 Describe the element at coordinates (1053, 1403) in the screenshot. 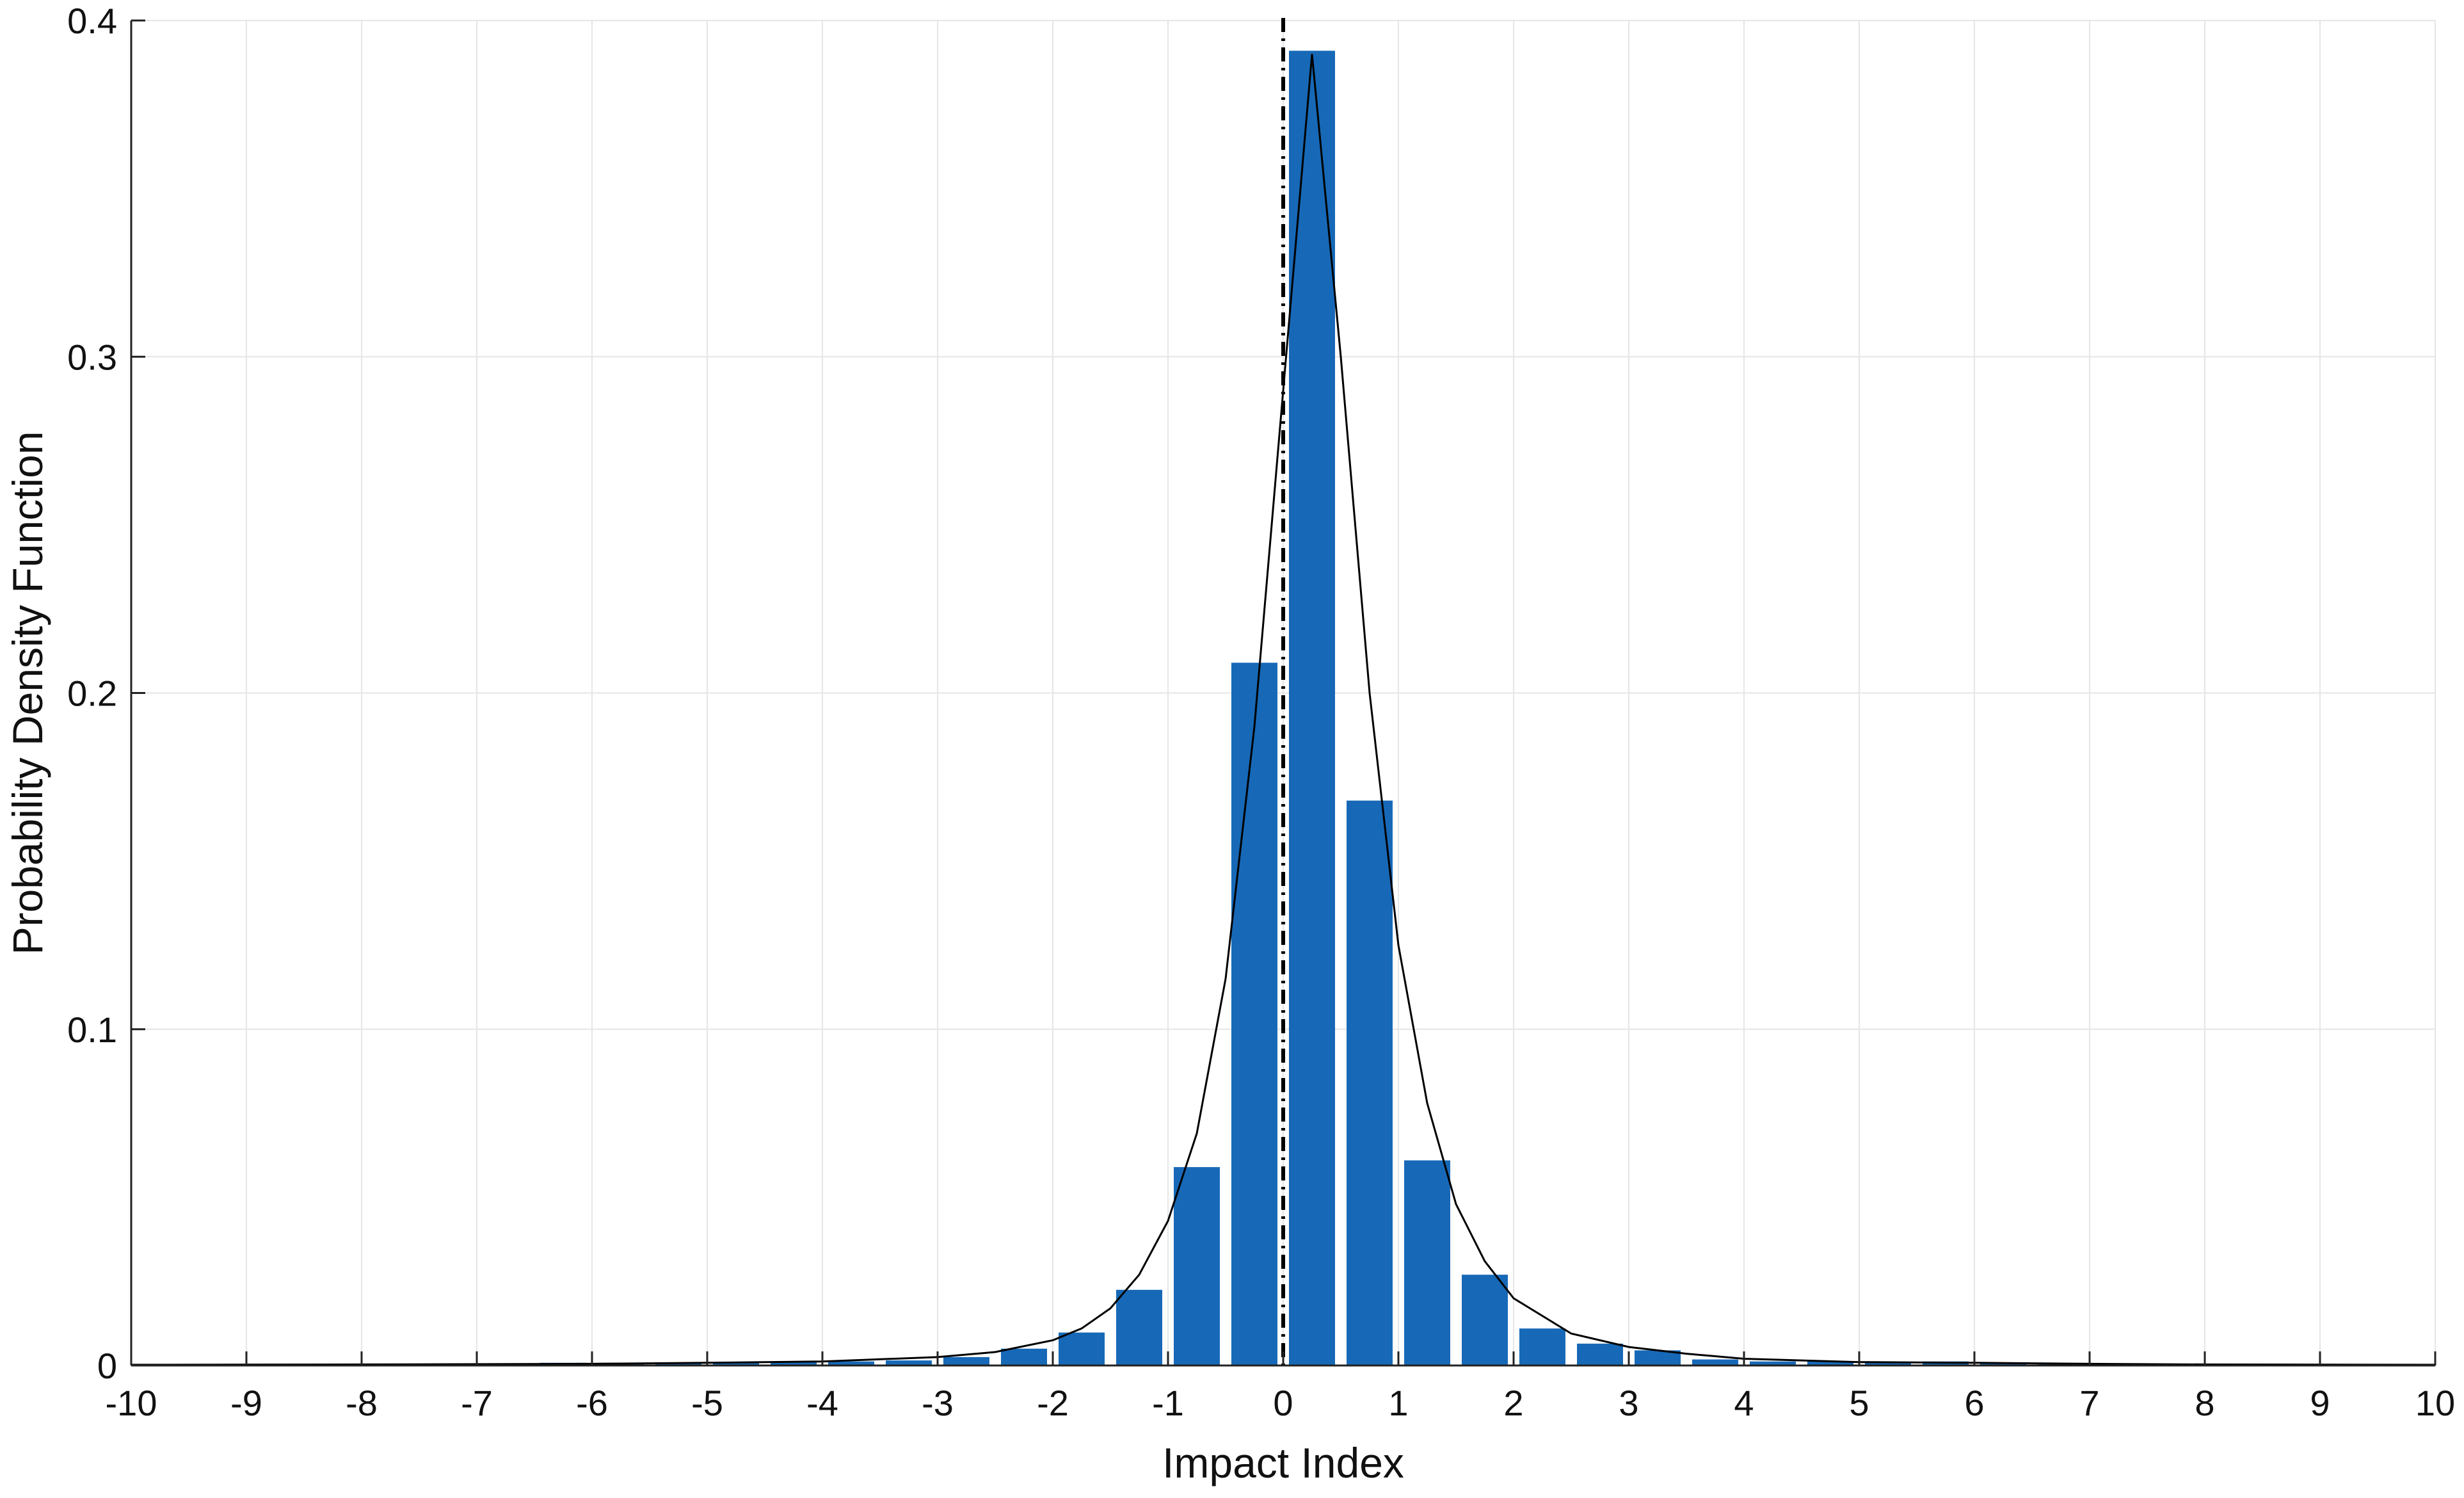

I see `x-tick-label: -2` at that location.